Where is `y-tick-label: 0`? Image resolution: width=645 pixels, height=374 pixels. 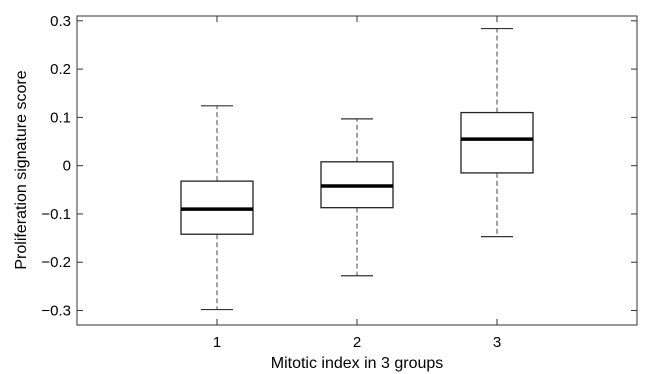
y-tick-label: 0 is located at coordinates (67, 166).